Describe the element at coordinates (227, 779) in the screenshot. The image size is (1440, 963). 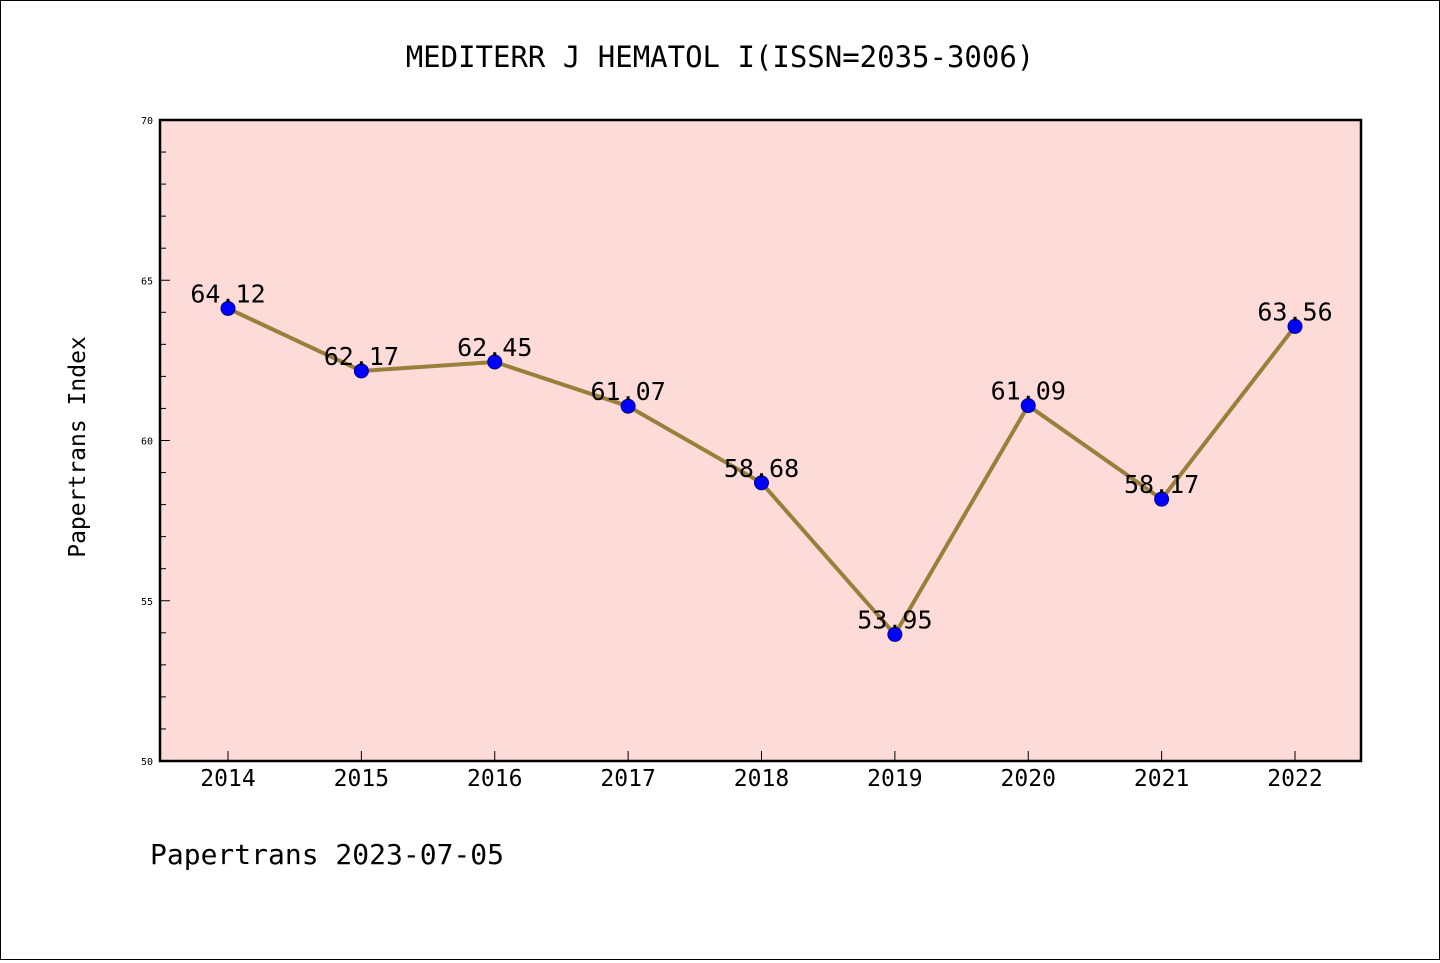
I see `x-tick-label: 2014` at that location.